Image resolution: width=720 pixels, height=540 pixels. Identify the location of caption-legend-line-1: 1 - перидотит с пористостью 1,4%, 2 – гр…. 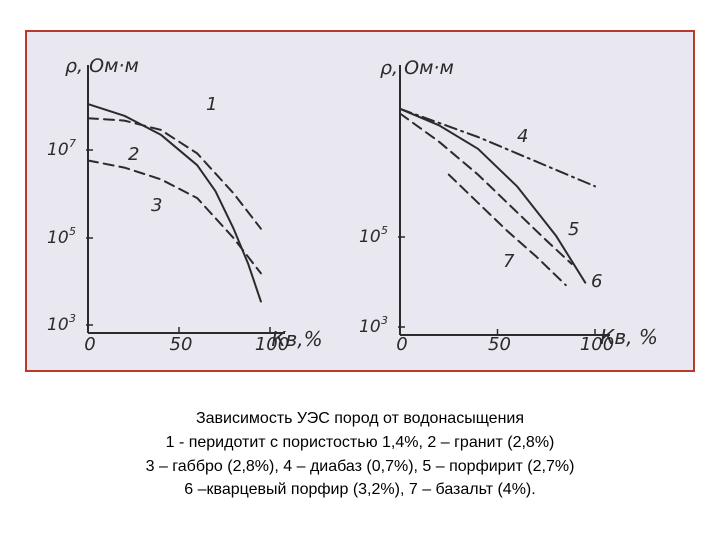
(360, 442).